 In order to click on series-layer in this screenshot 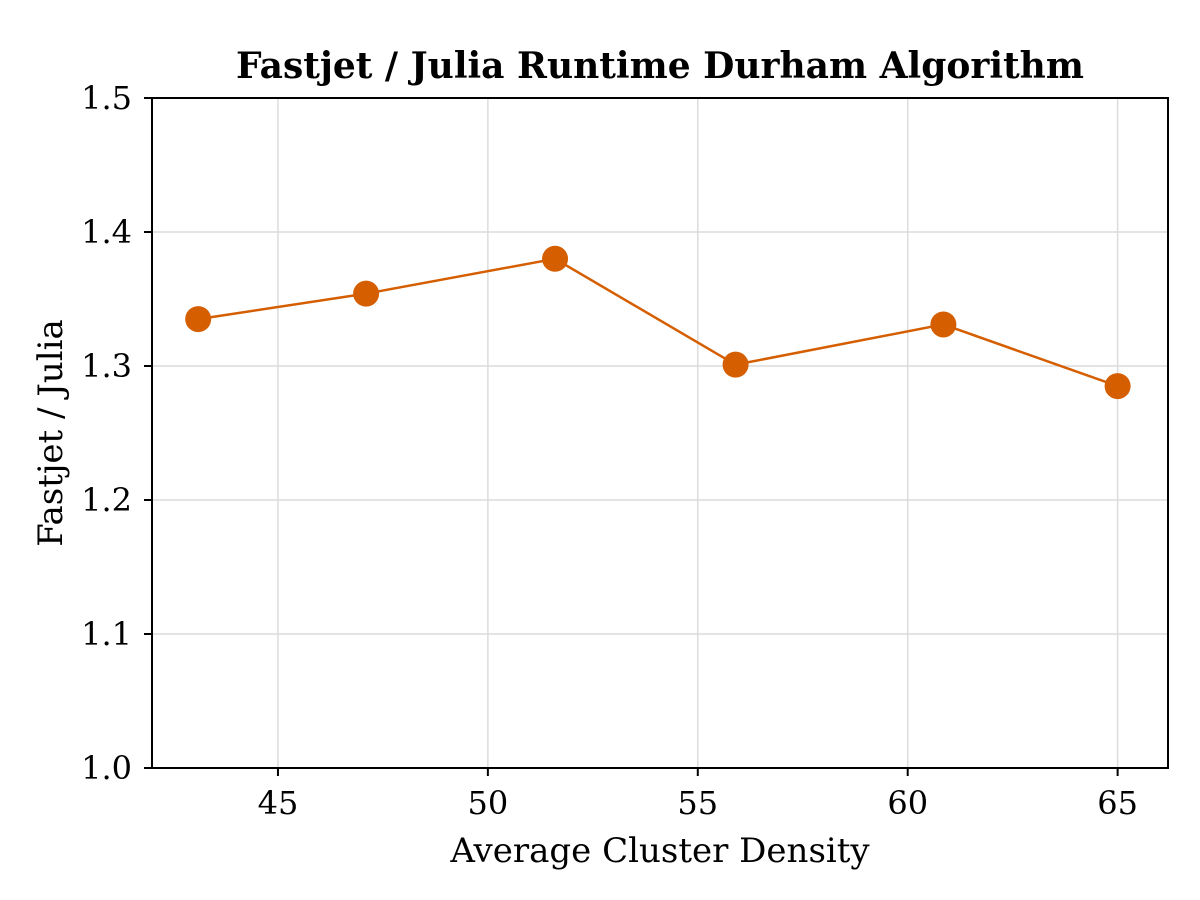, I will do `click(658, 322)`.